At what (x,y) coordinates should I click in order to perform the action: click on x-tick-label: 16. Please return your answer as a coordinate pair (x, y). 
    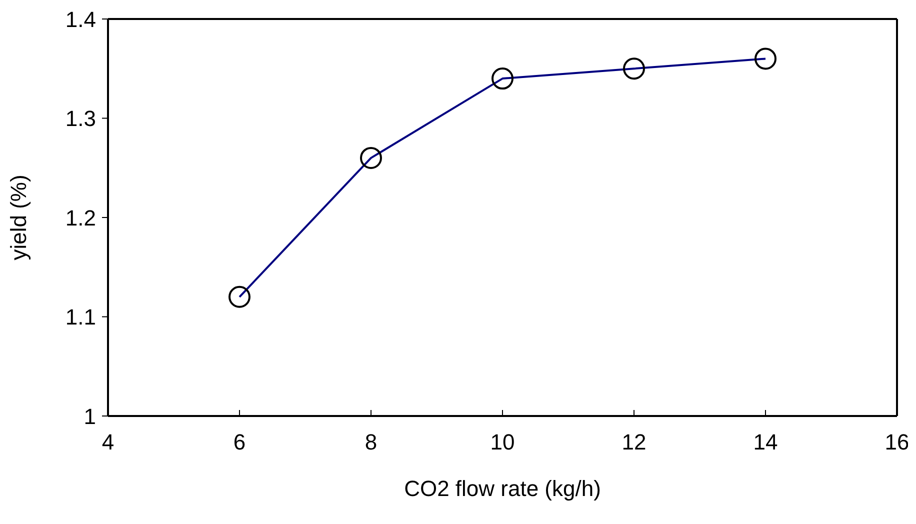
    Looking at the image, I should click on (897, 442).